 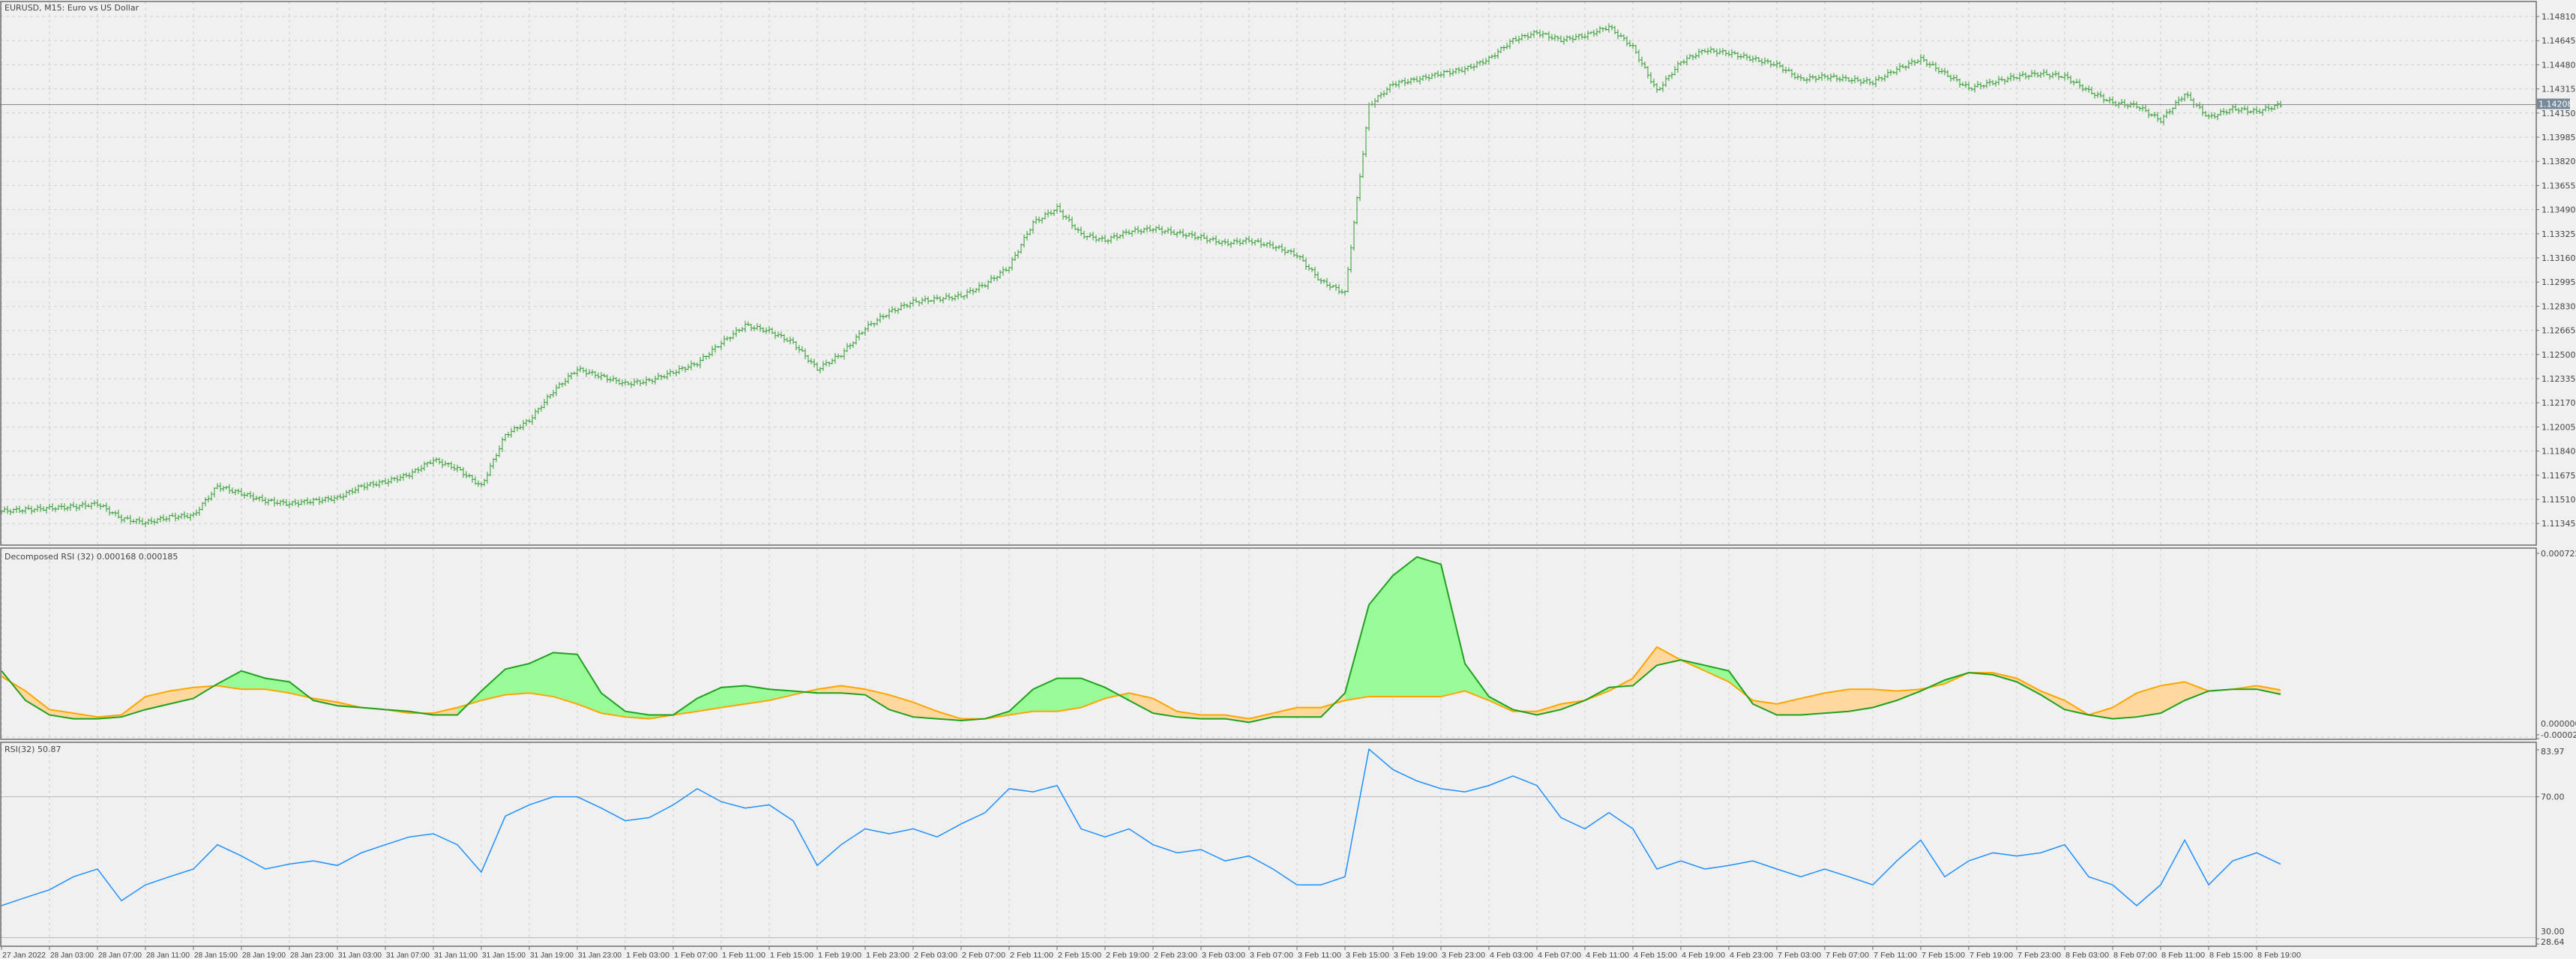 What do you see at coordinates (24, 955) in the screenshot?
I see `time-axis-label: 27 Jan 2022` at bounding box center [24, 955].